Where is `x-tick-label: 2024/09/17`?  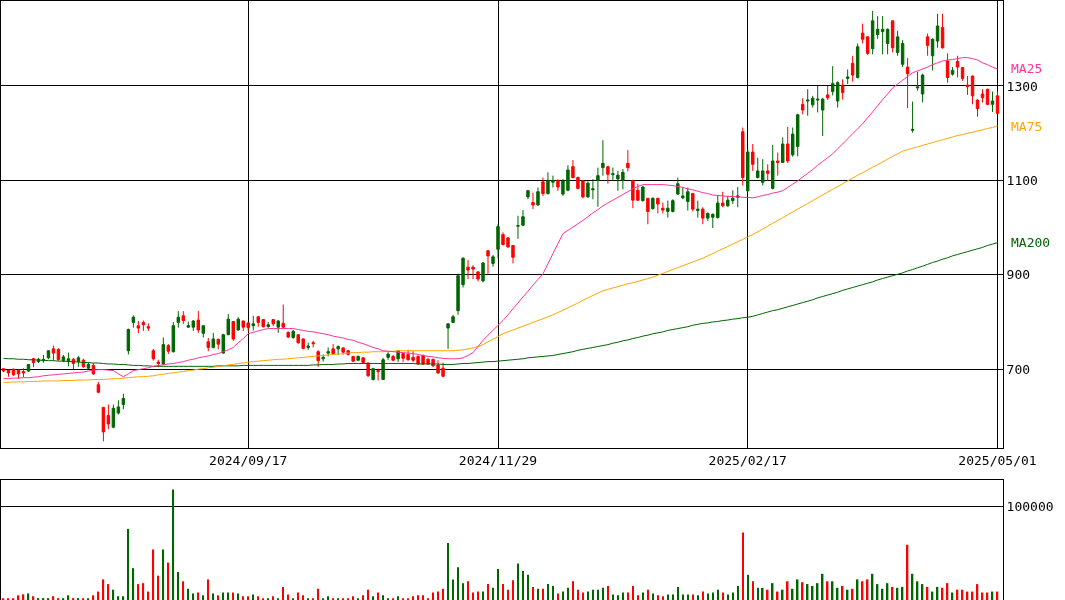 x-tick-label: 2024/09/17 is located at coordinates (248, 461).